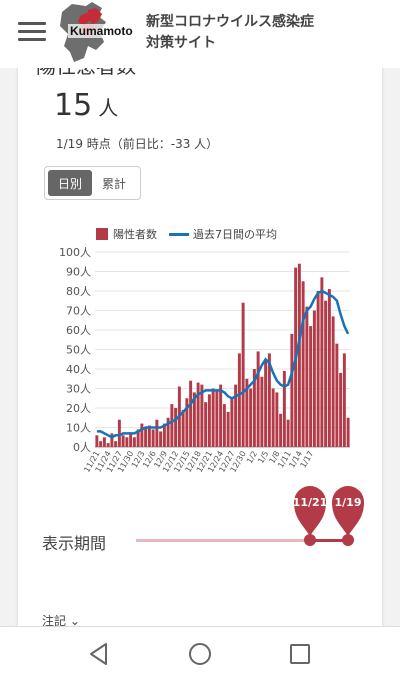  I want to click on toggle-cumulative: 累計, so click(113, 183).